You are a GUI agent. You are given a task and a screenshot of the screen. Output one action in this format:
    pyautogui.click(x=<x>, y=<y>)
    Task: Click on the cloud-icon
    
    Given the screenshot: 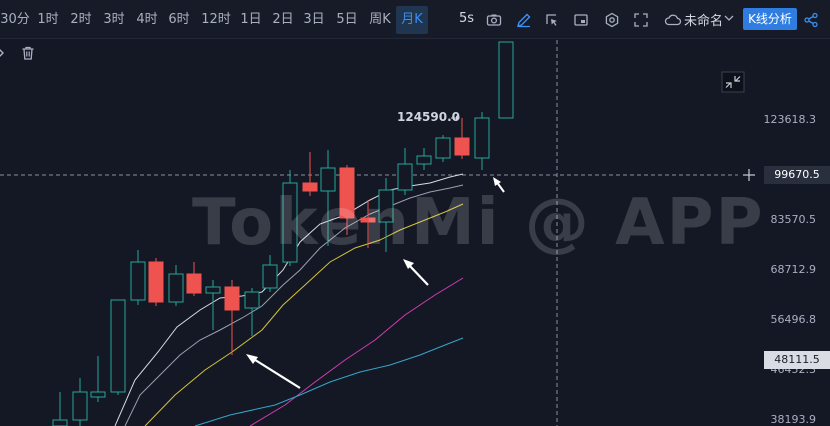 What is the action you would take?
    pyautogui.click(x=673, y=20)
    